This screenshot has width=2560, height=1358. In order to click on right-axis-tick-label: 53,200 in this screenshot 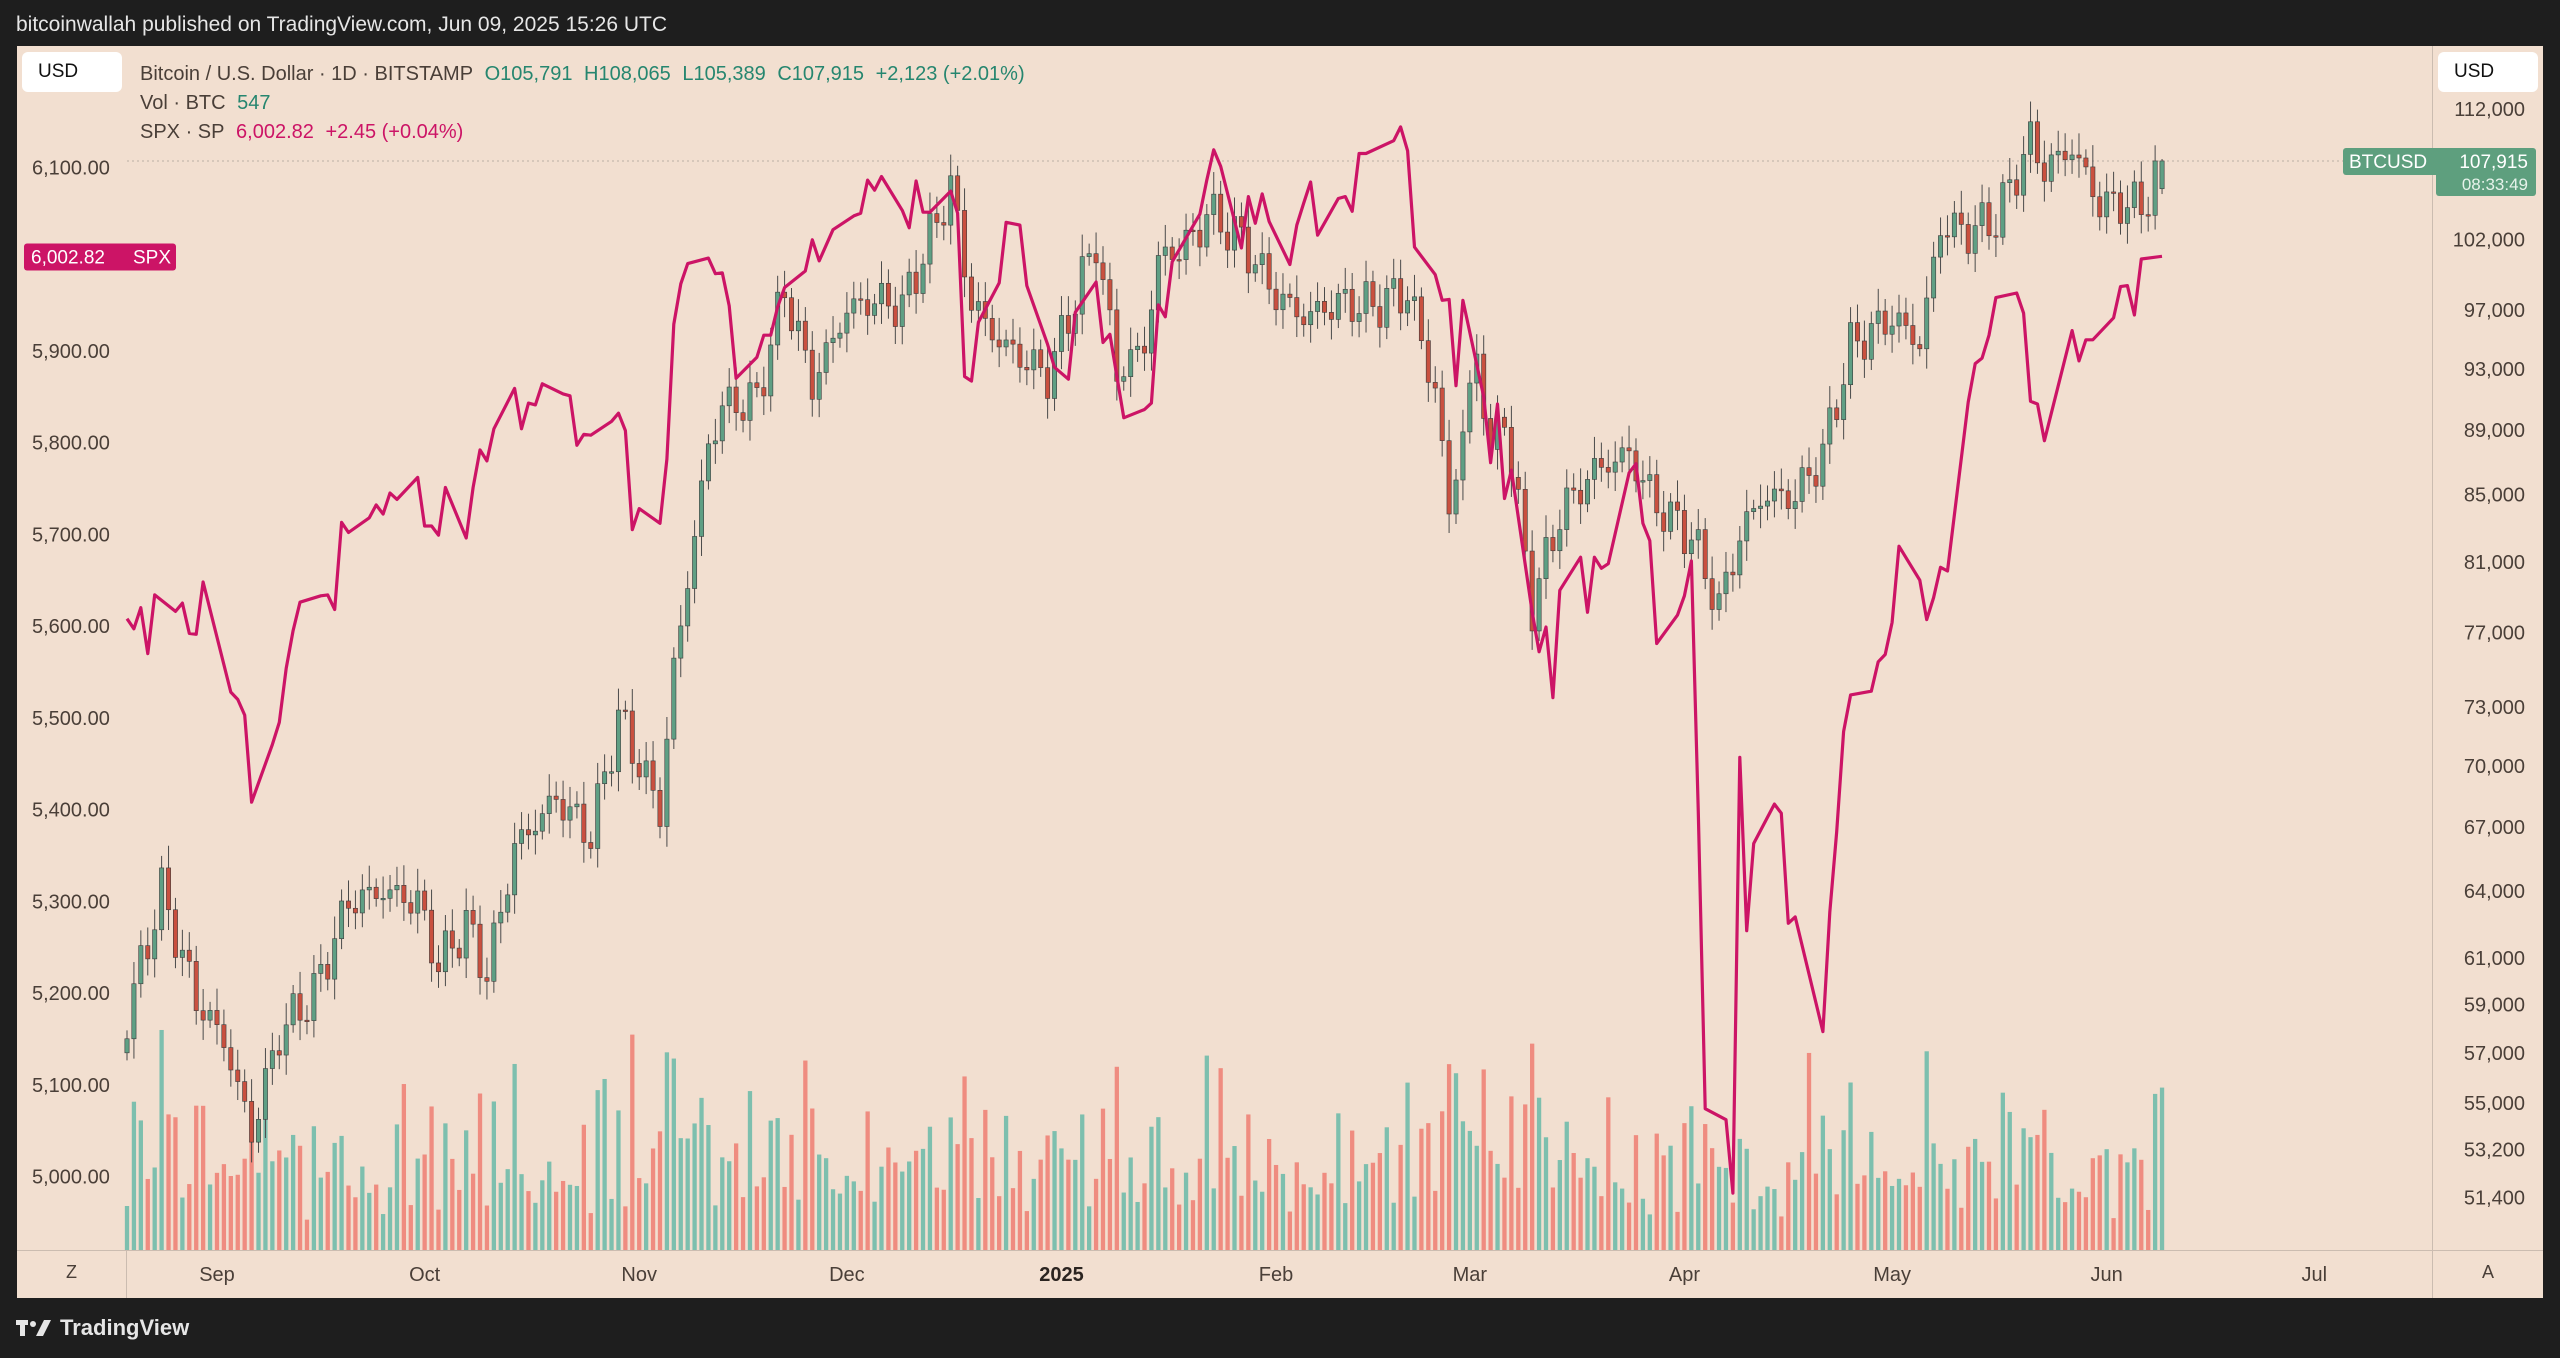, I will do `click(2494, 1150)`.